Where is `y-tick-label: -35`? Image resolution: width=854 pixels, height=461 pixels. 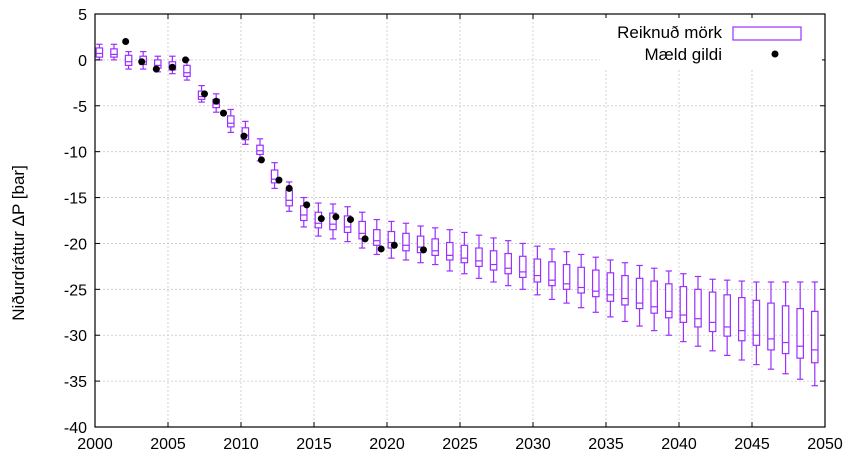
y-tick-label: -35 is located at coordinates (75, 382).